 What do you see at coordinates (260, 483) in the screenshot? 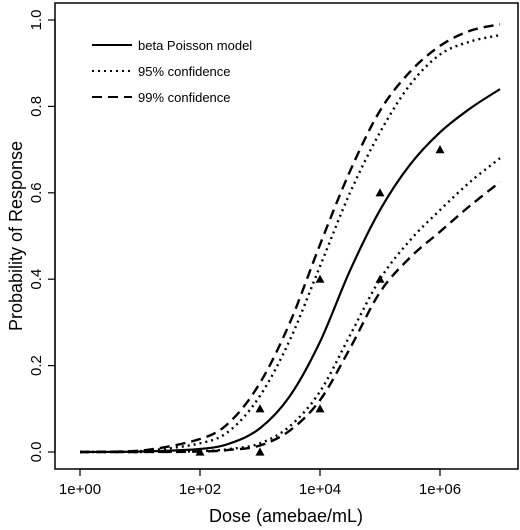
I see `x-axis: 1e+00 1e+02 1e+04 1e+06` at bounding box center [260, 483].